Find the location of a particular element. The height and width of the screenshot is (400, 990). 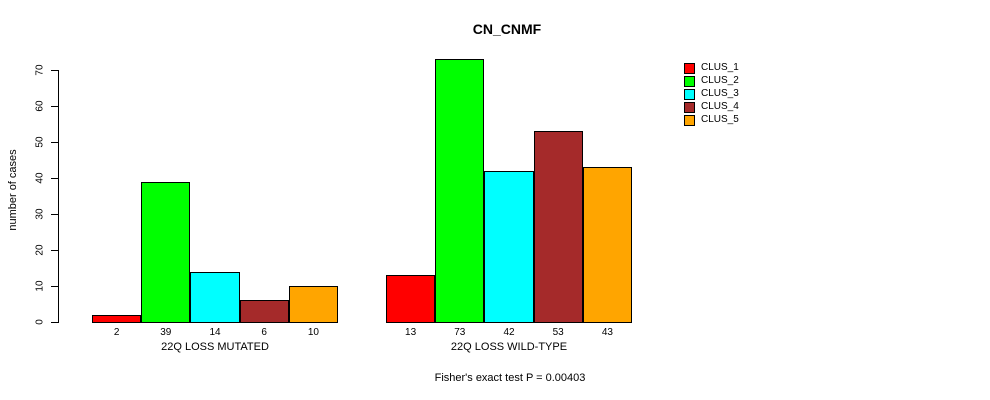

legend-label-clus_3: CLUS_3 is located at coordinates (720, 93).